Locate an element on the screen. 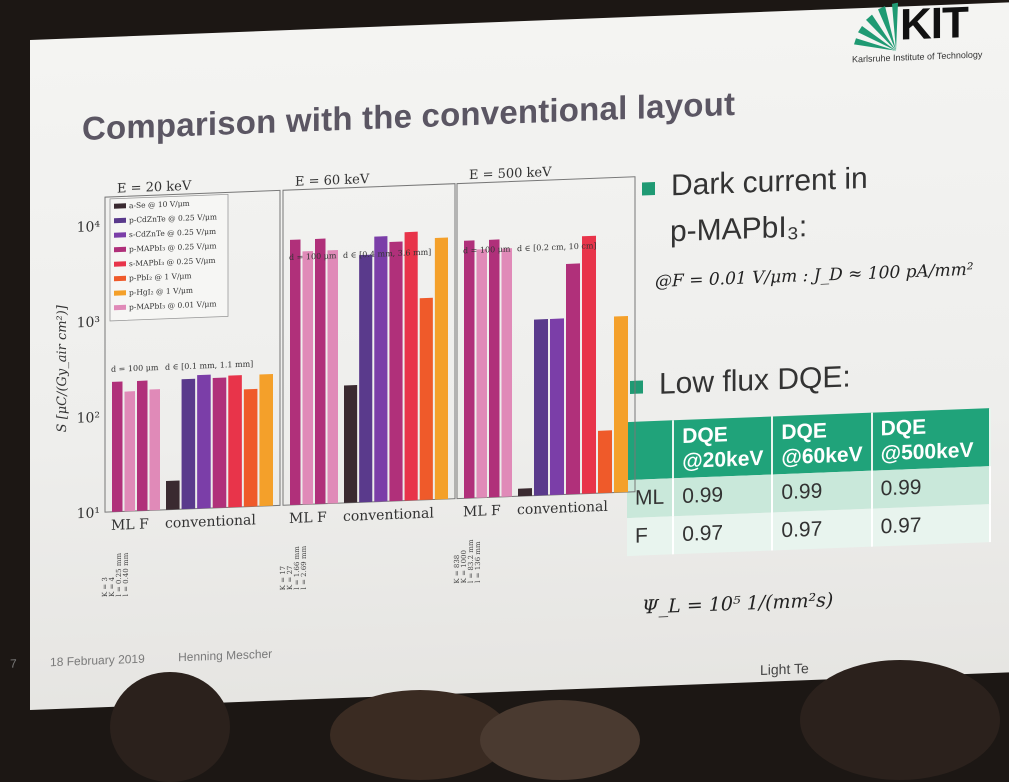 The width and height of the screenshot is (1009, 782). panel-energy-label: E = 500 keV is located at coordinates (510, 174).